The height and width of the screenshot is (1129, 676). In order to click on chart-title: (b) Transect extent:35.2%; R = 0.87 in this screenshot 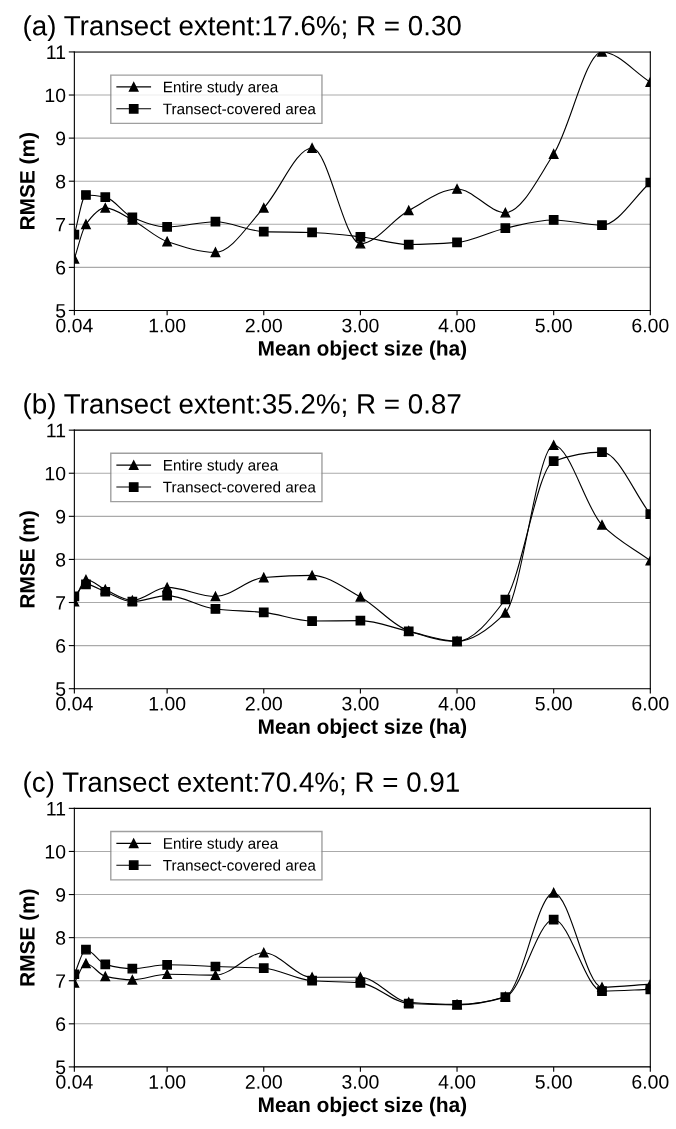, I will do `click(242, 406)`.